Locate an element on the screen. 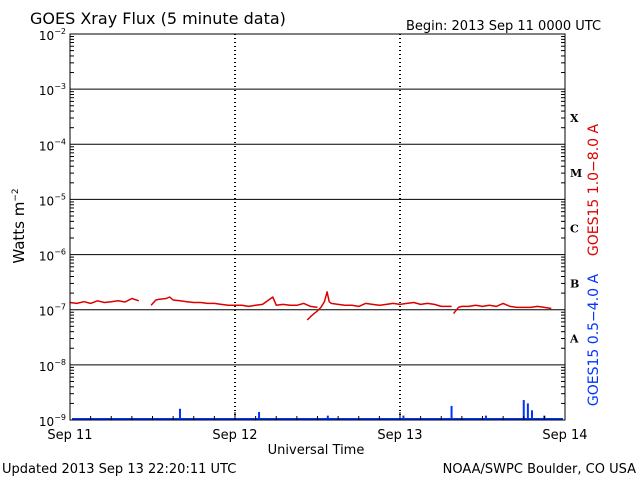  legend-long-wavelength: GOES15 1.0−8.0 A is located at coordinates (594, 190).